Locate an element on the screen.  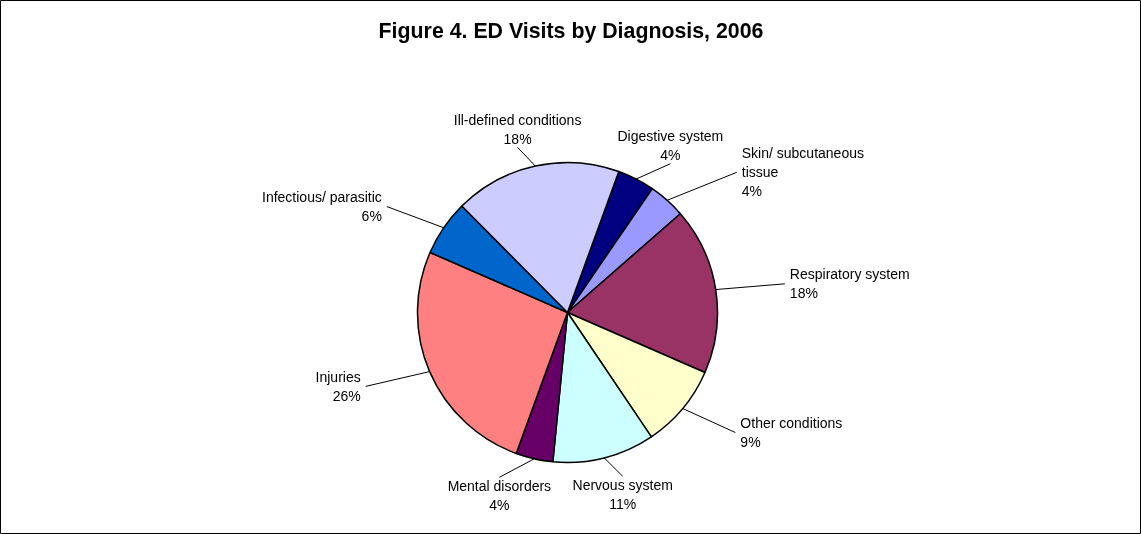
slice-label: Ill-defined conditions is located at coordinates (517, 119).